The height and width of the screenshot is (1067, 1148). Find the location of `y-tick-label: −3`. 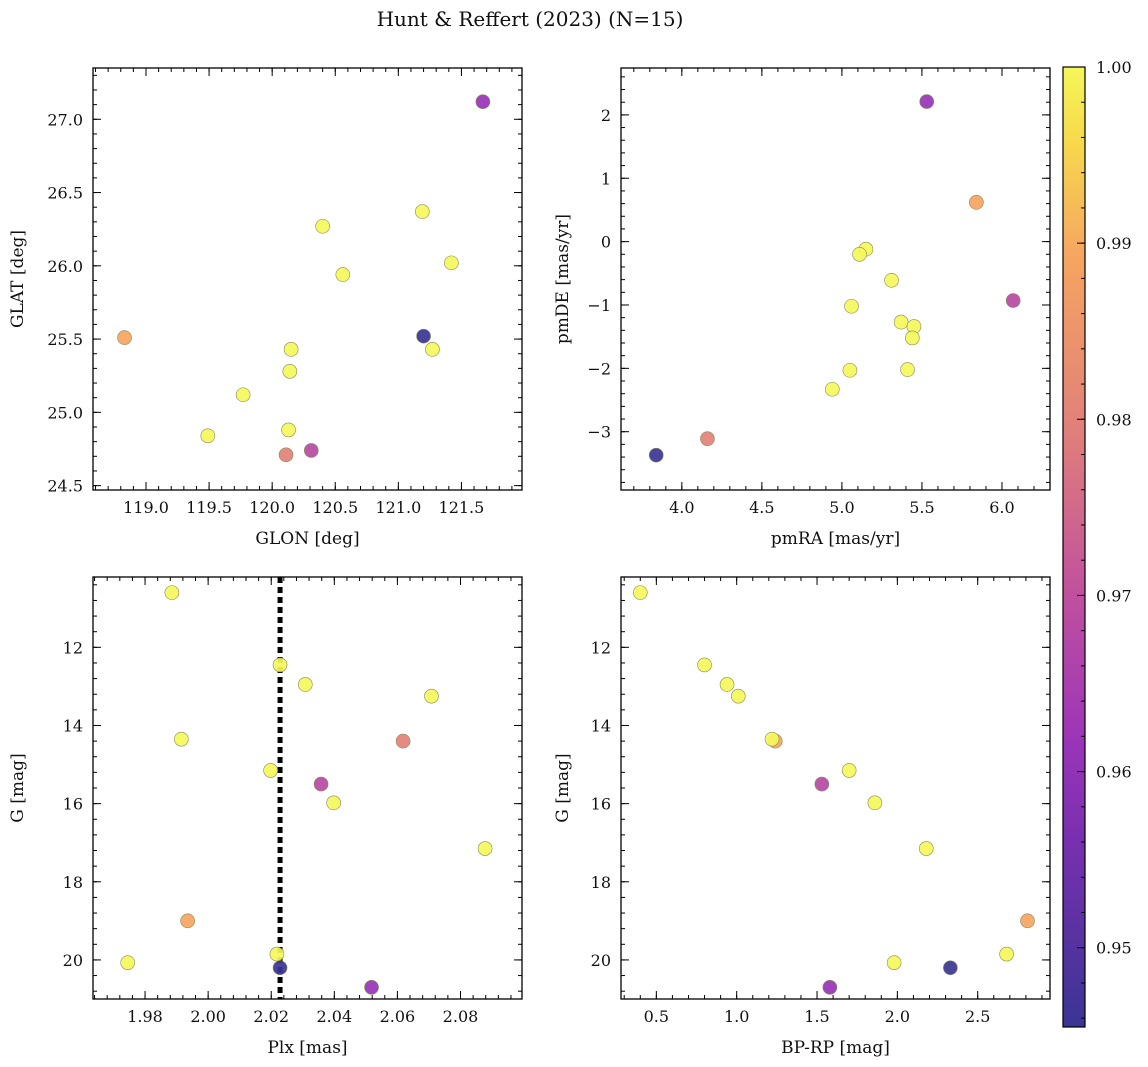

y-tick-label: −3 is located at coordinates (599, 432).